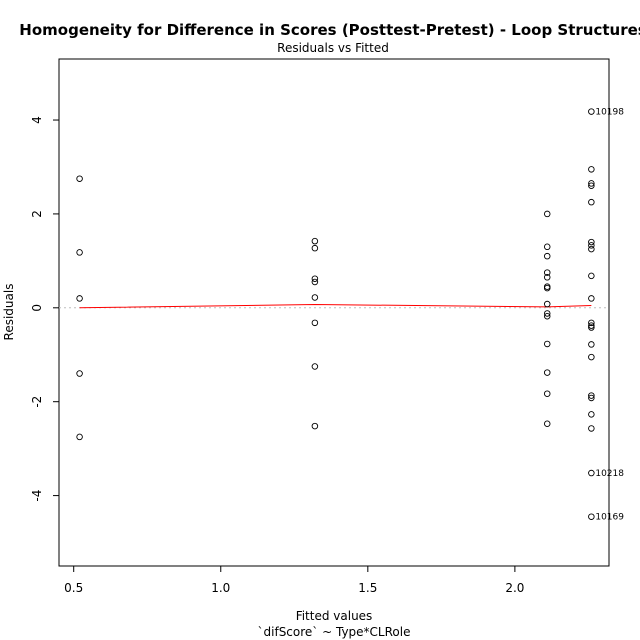 This screenshot has width=640, height=640. What do you see at coordinates (609, 518) in the screenshot?
I see `outlier-label: 10169` at bounding box center [609, 518].